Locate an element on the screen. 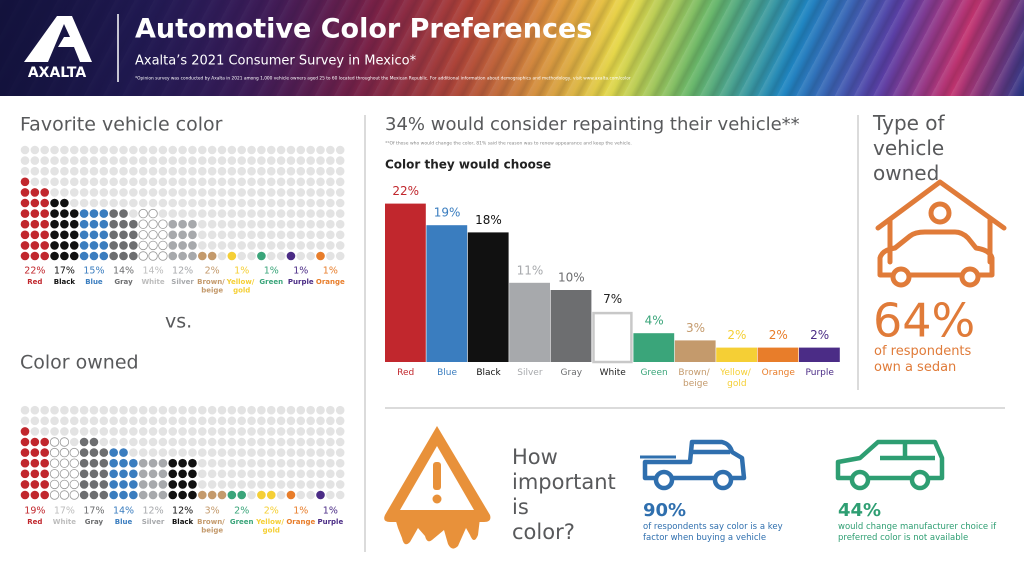 This screenshot has width=1024, height=576. value-label: 1% is located at coordinates (330, 511).